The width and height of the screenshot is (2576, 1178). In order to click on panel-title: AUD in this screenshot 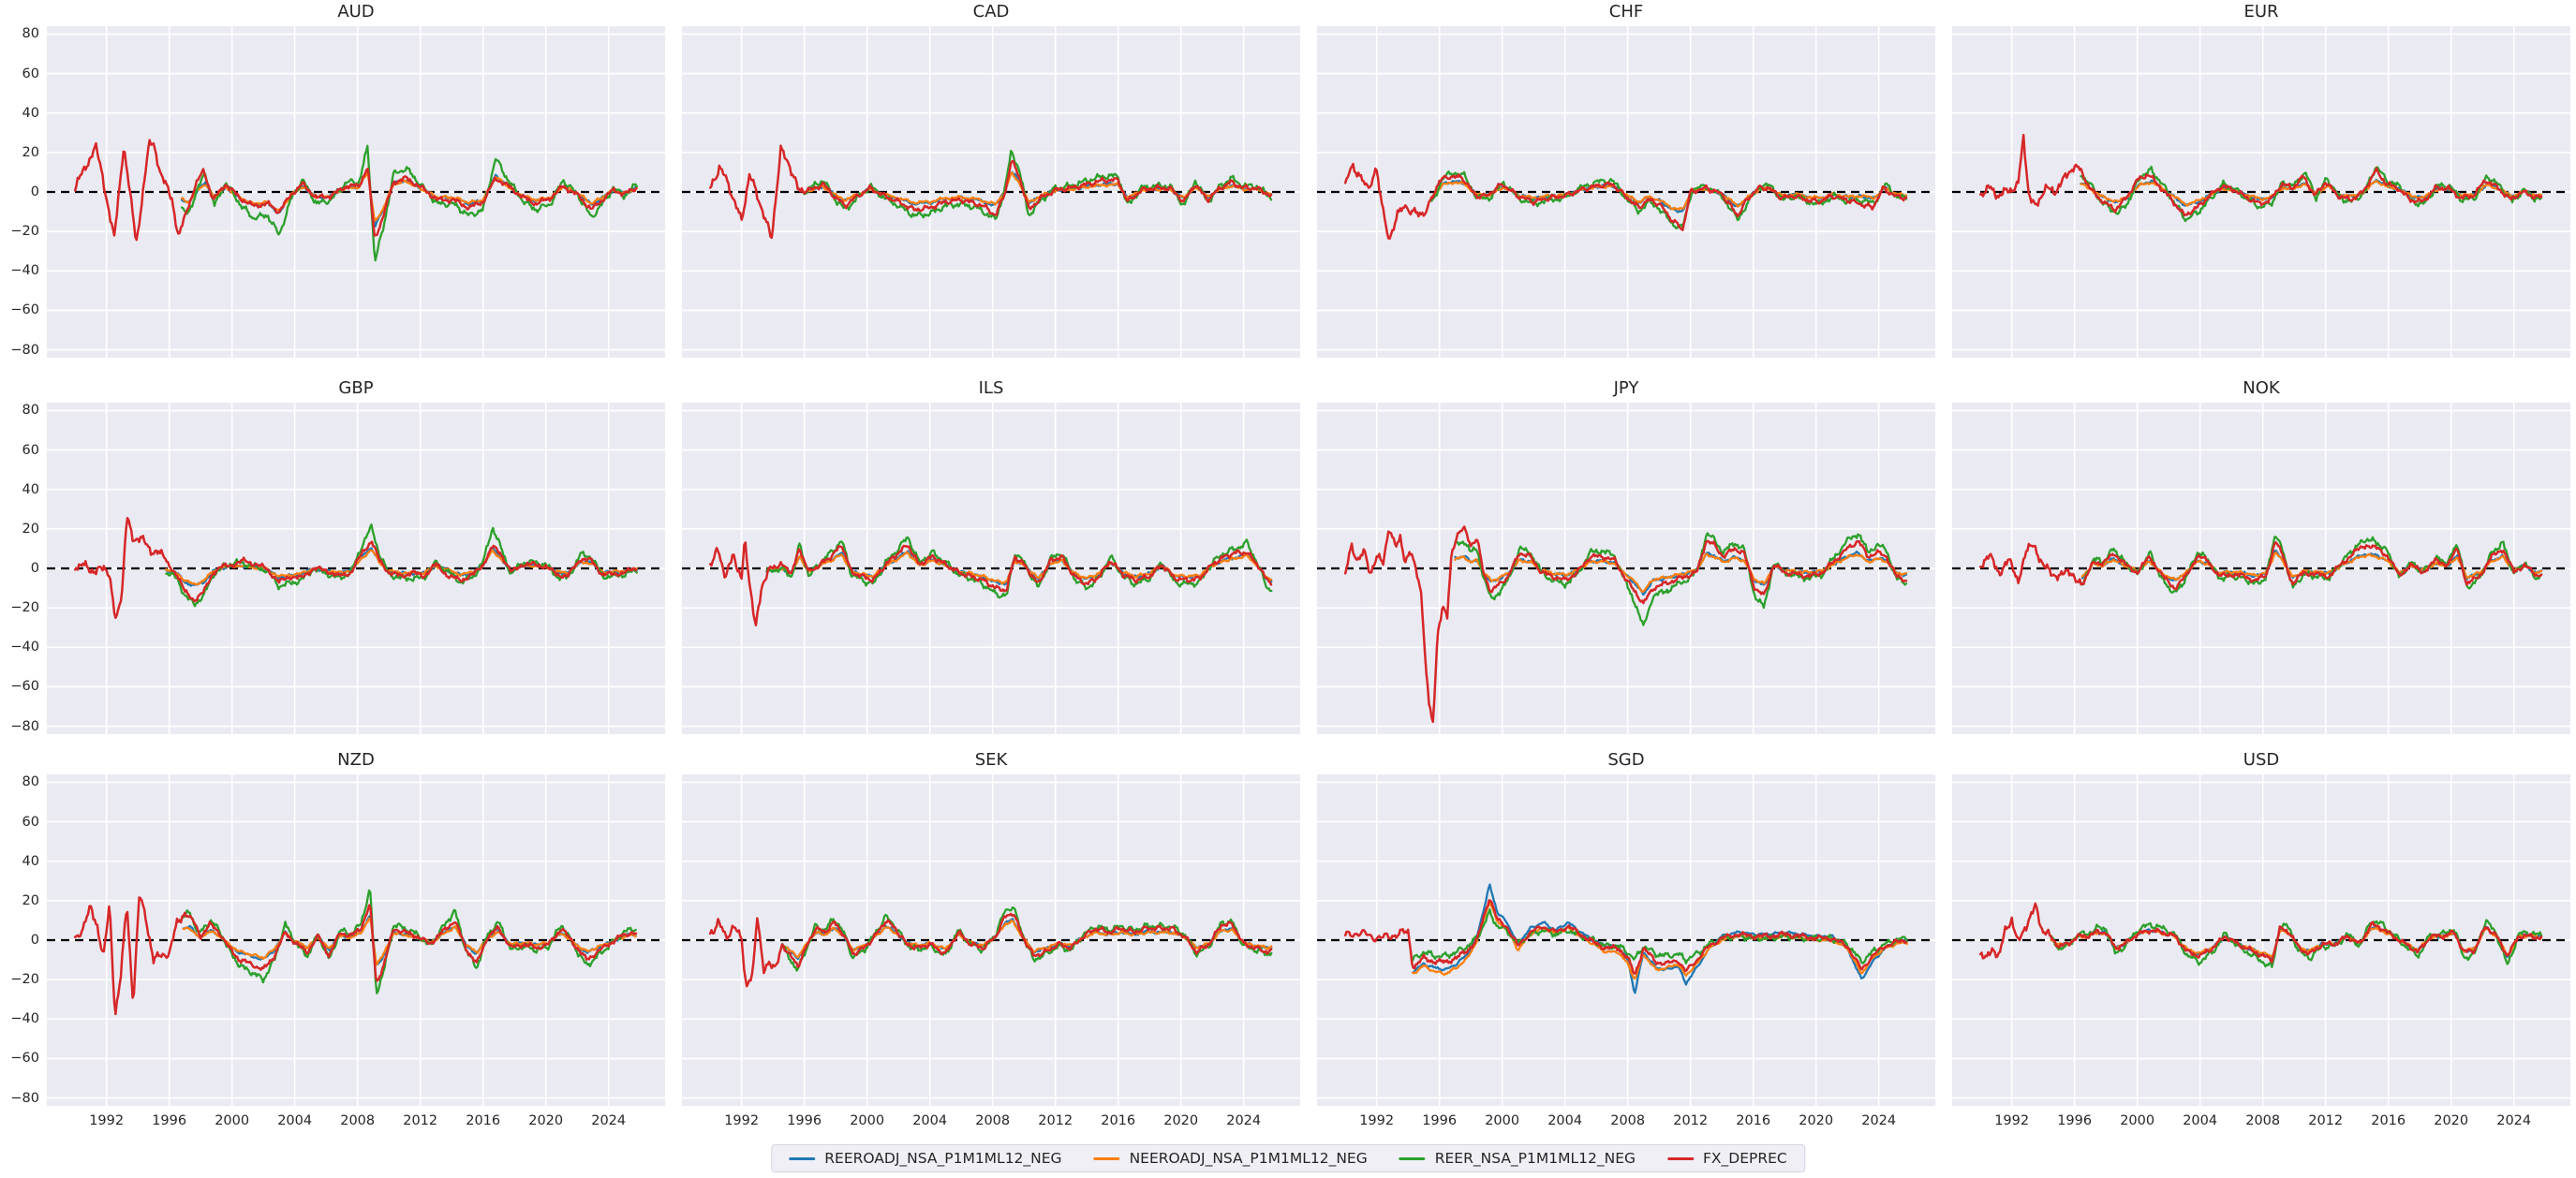, I will do `click(356, 12)`.